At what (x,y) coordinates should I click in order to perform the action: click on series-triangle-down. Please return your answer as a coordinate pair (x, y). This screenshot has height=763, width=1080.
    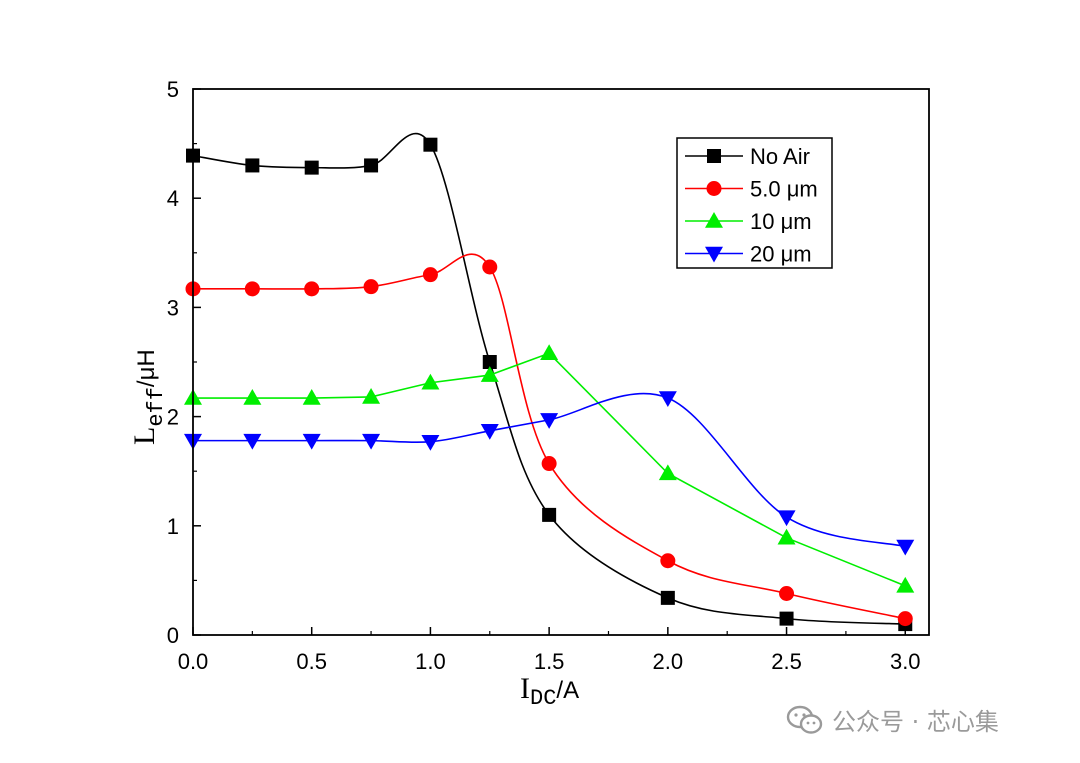
    Looking at the image, I should click on (549, 473).